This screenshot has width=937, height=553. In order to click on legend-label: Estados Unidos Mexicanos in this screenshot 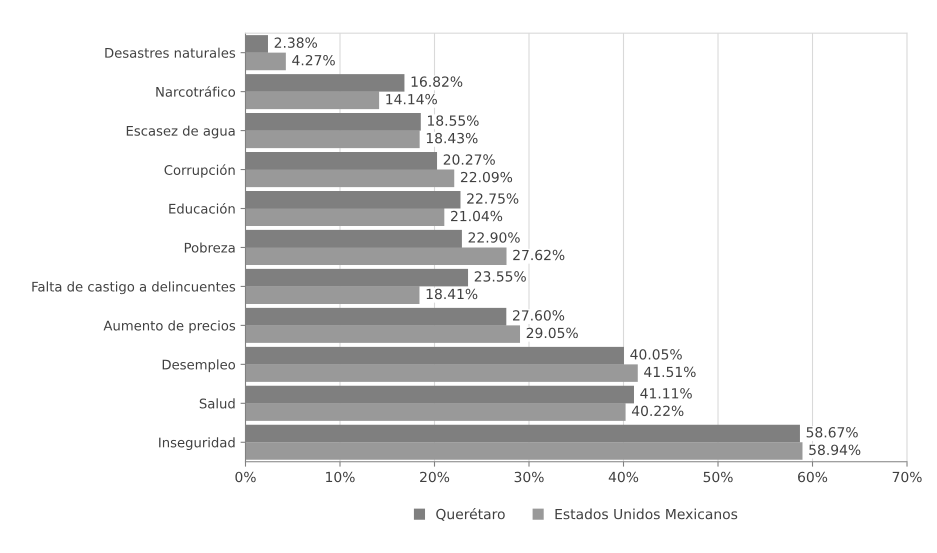, I will do `click(646, 514)`.